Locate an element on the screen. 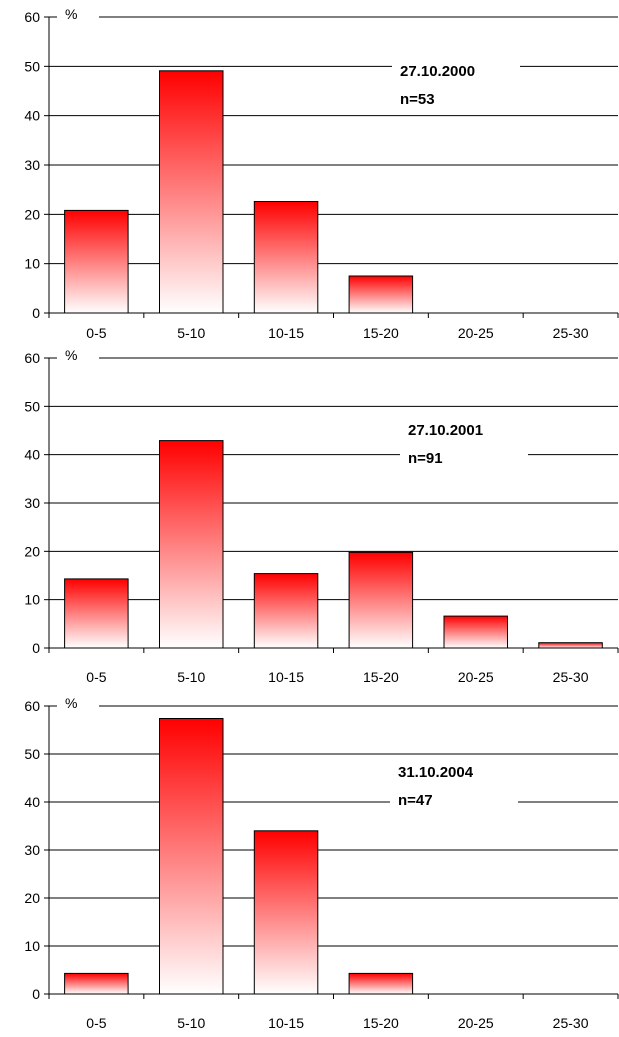  annotation-n: n=53 is located at coordinates (417, 99).